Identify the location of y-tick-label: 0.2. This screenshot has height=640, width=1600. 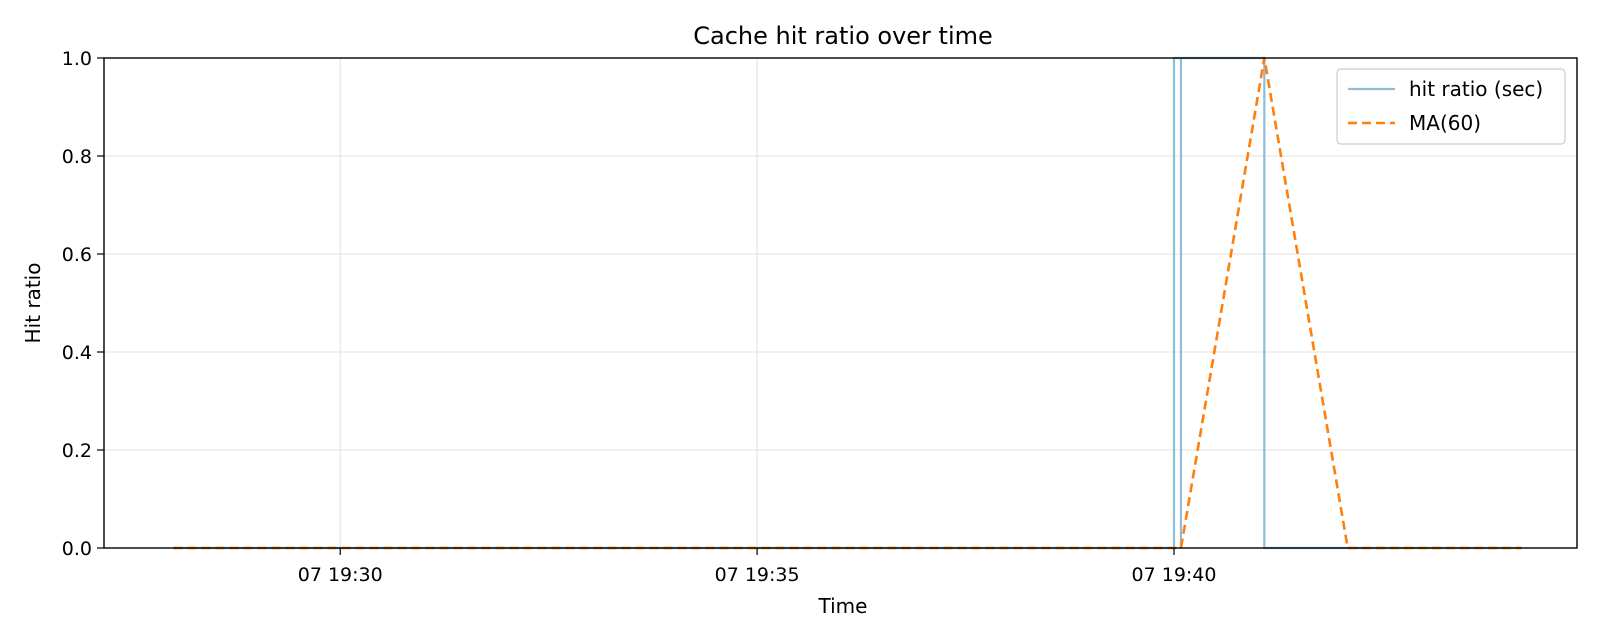
(77, 451).